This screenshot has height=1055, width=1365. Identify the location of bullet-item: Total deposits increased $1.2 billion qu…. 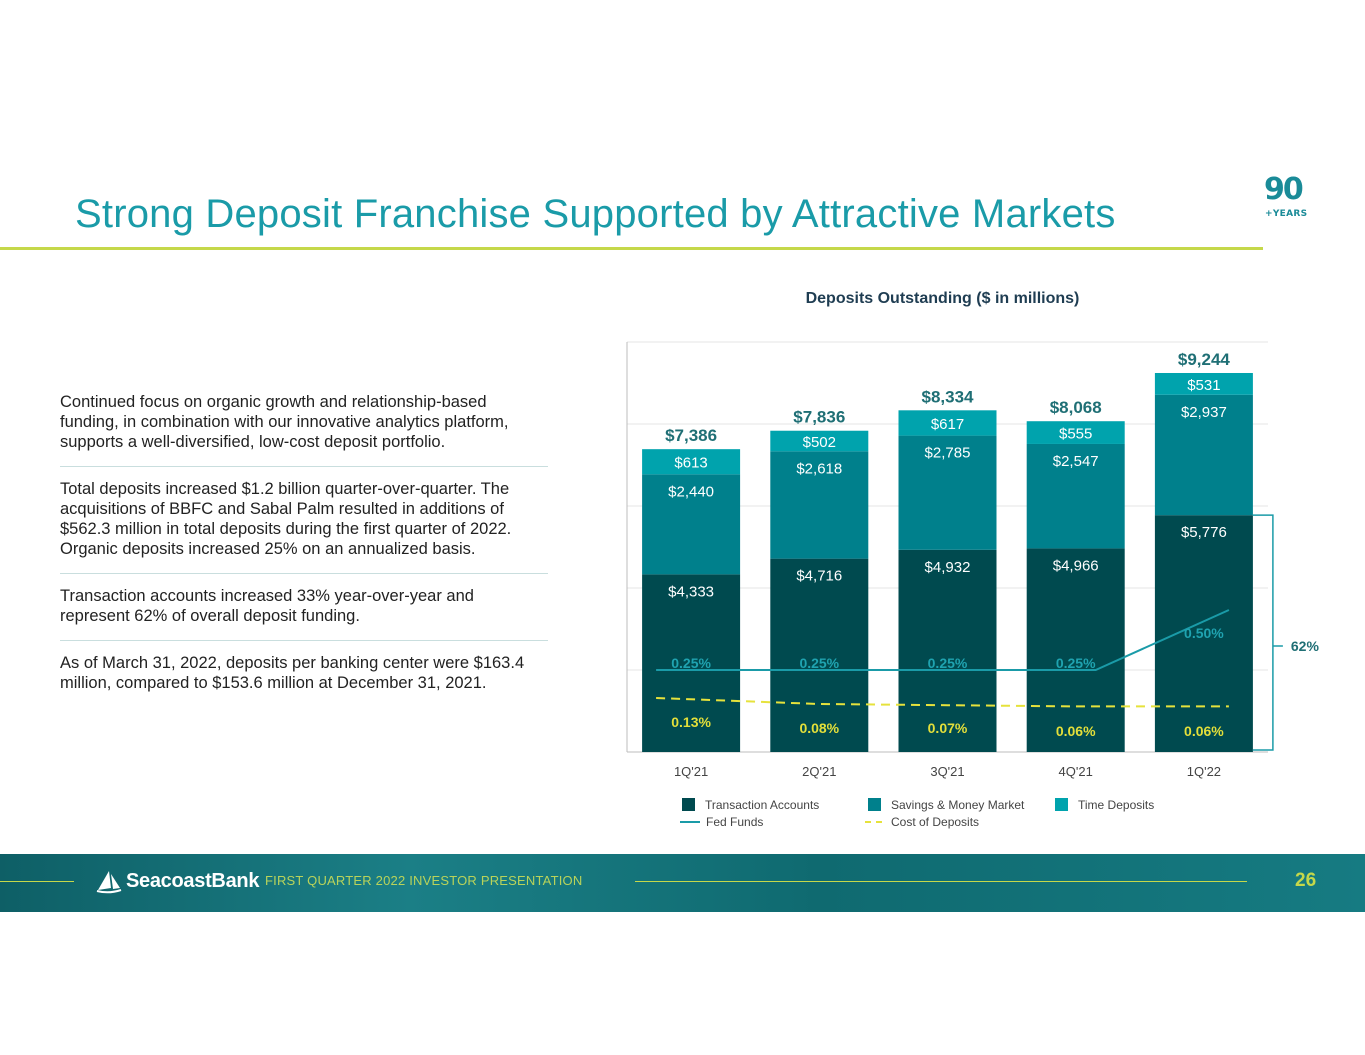
(304, 526).